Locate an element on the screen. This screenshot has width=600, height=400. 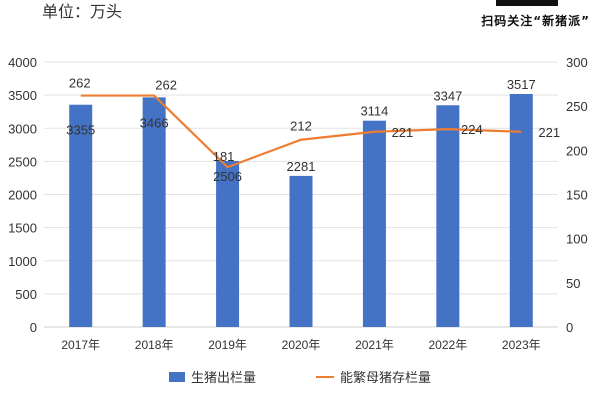
bar-swatch-icon is located at coordinates (176, 376).